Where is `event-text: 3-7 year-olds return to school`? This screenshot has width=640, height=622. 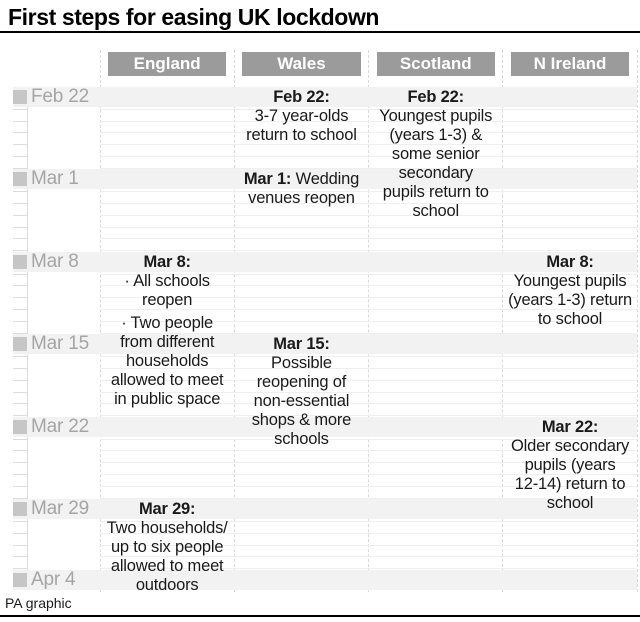 event-text: 3-7 year-olds return to school is located at coordinates (301, 125).